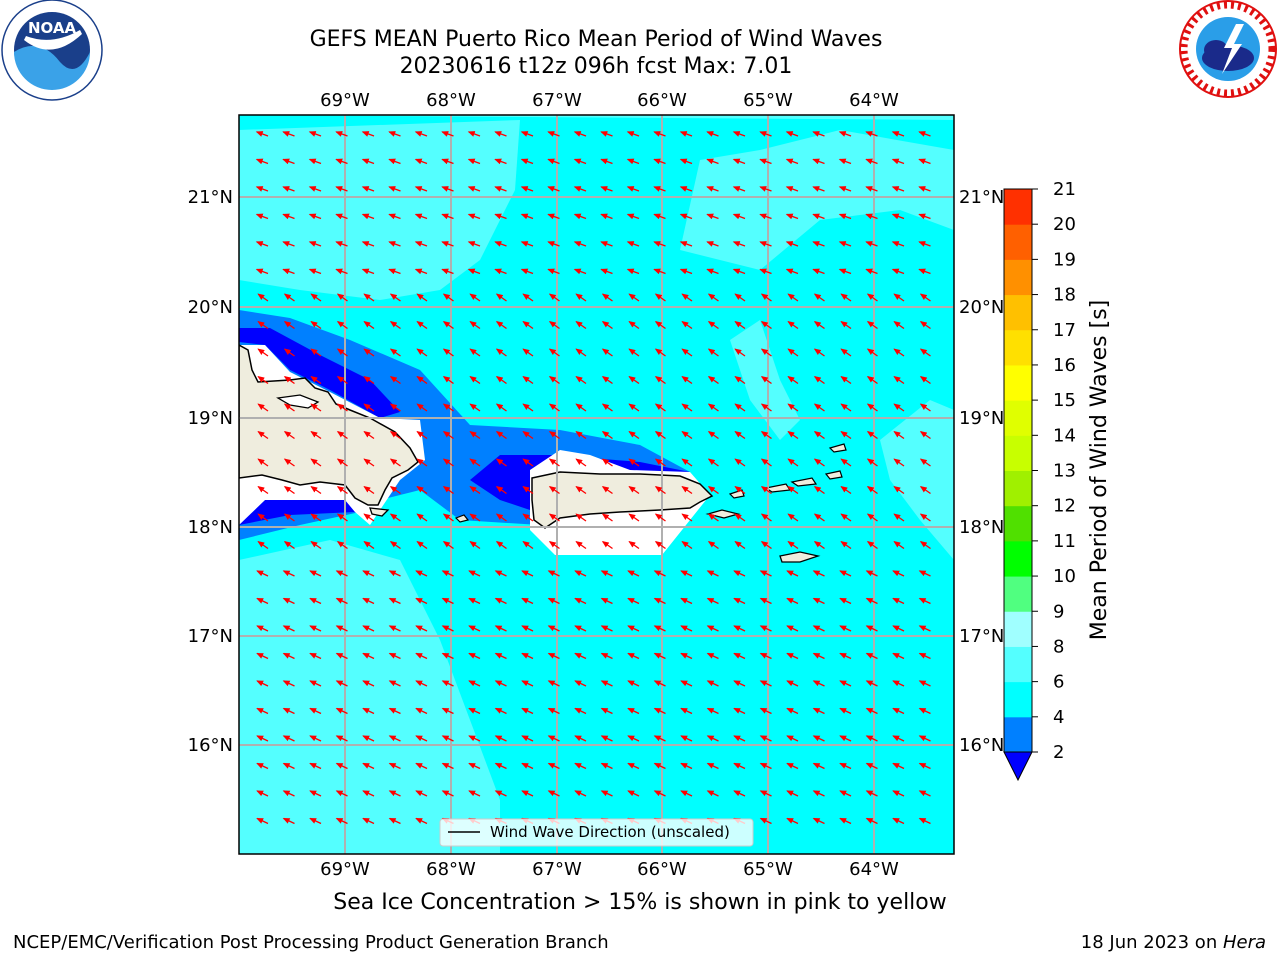  I want to click on lat-label: 20°N, so click(981, 307).